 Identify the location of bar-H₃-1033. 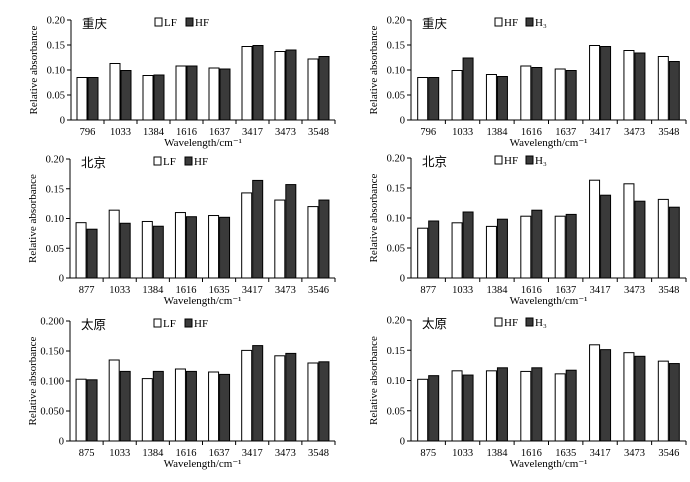
(468, 408).